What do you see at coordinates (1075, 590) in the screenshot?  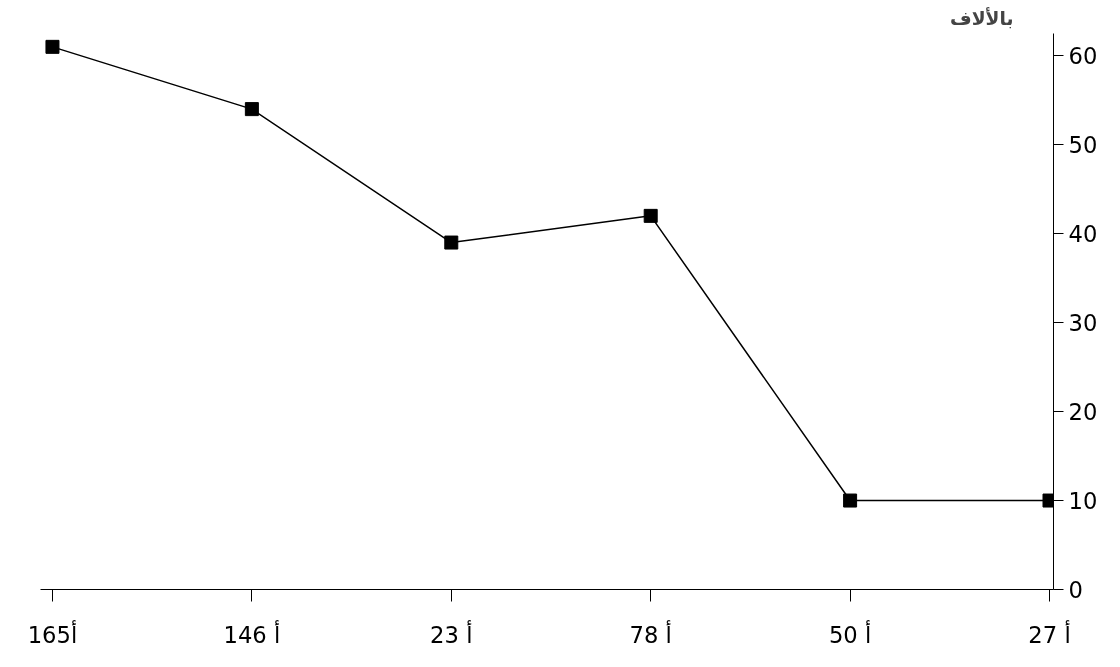 I see `y-tick-label: 0` at bounding box center [1075, 590].